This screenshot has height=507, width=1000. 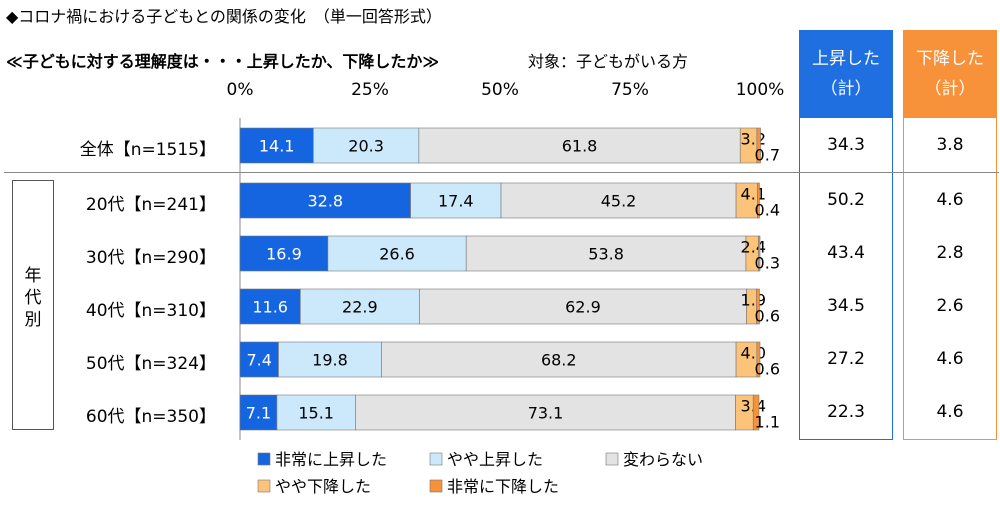 What do you see at coordinates (224, 16) in the screenshot?
I see `chart-title: ◆コロナ禍における子どもとの関係の変化 （単一回答形式）` at bounding box center [224, 16].